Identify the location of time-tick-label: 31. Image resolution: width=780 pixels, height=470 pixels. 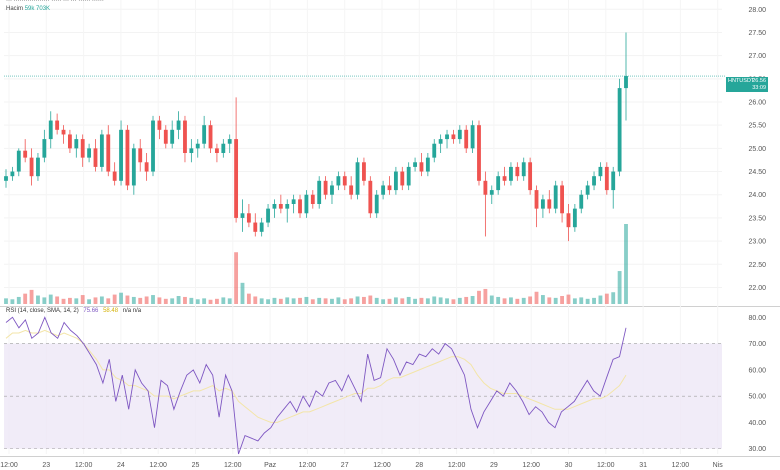
(643, 465).